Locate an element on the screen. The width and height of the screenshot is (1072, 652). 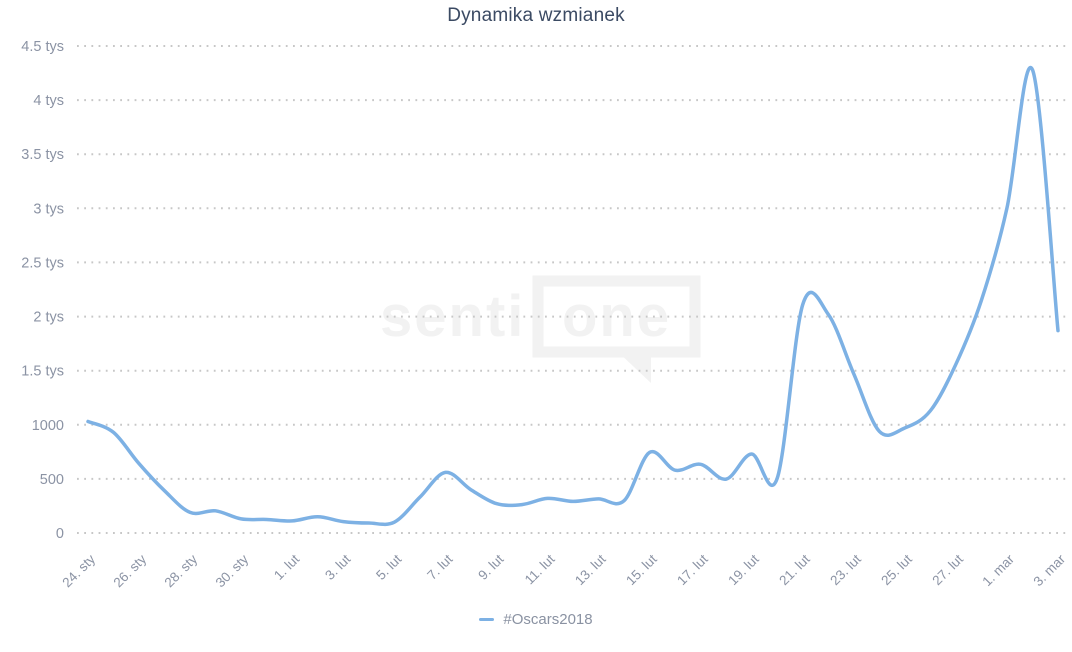
y-tick-label: 2 tys is located at coordinates (48, 318).